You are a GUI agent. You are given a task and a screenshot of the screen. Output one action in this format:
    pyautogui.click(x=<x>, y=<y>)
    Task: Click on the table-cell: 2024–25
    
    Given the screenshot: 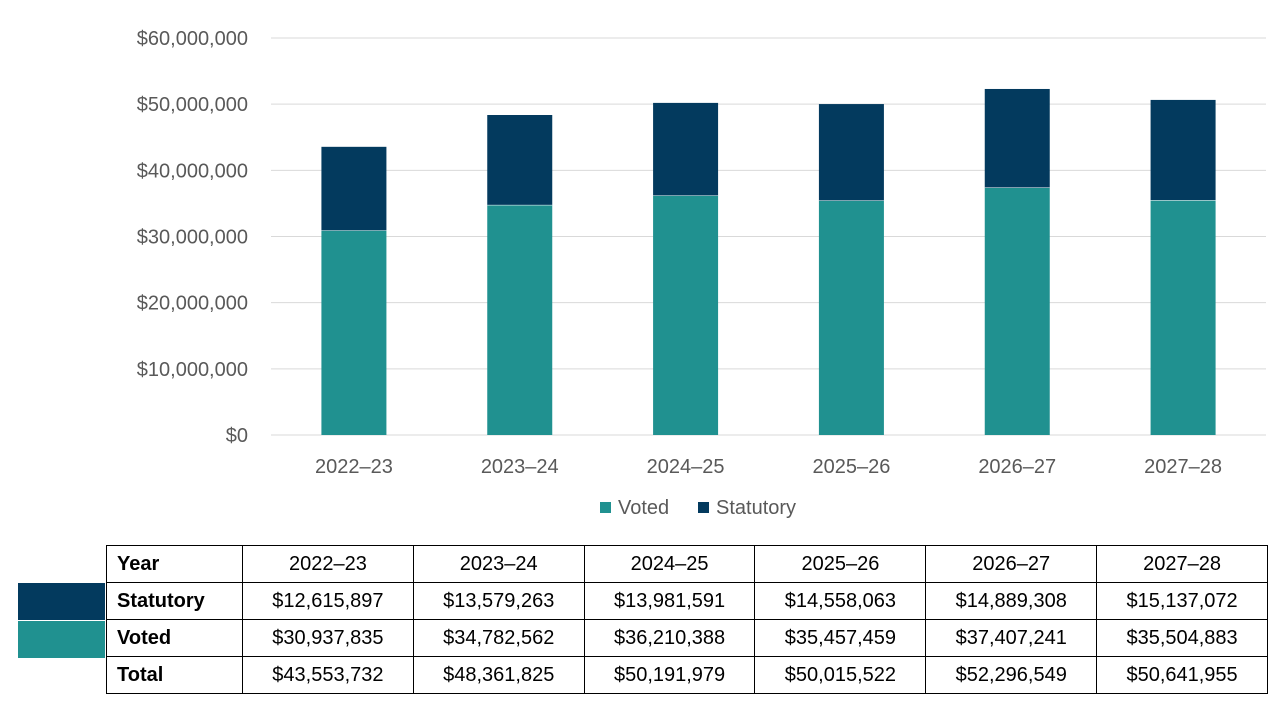 What is the action you would take?
    pyautogui.click(x=669, y=564)
    